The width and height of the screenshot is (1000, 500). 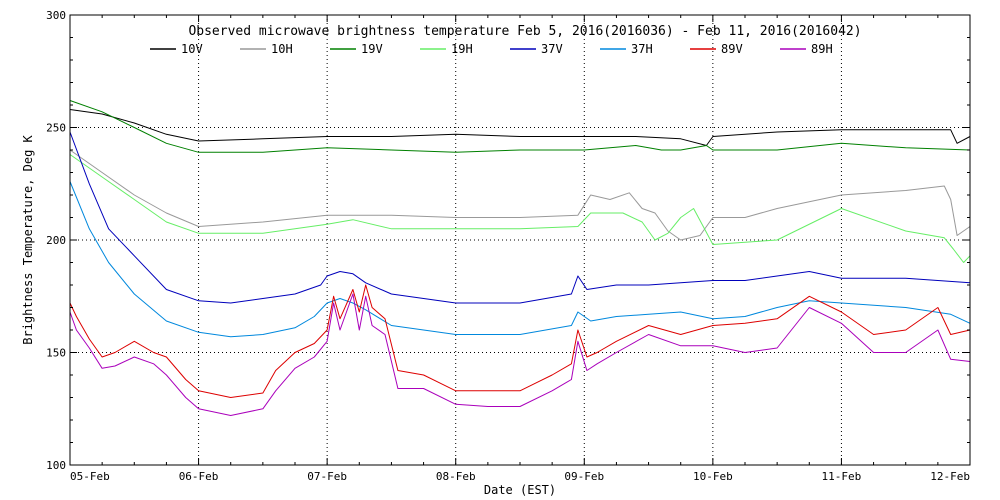 I want to click on series-line-19v, so click(x=520, y=126).